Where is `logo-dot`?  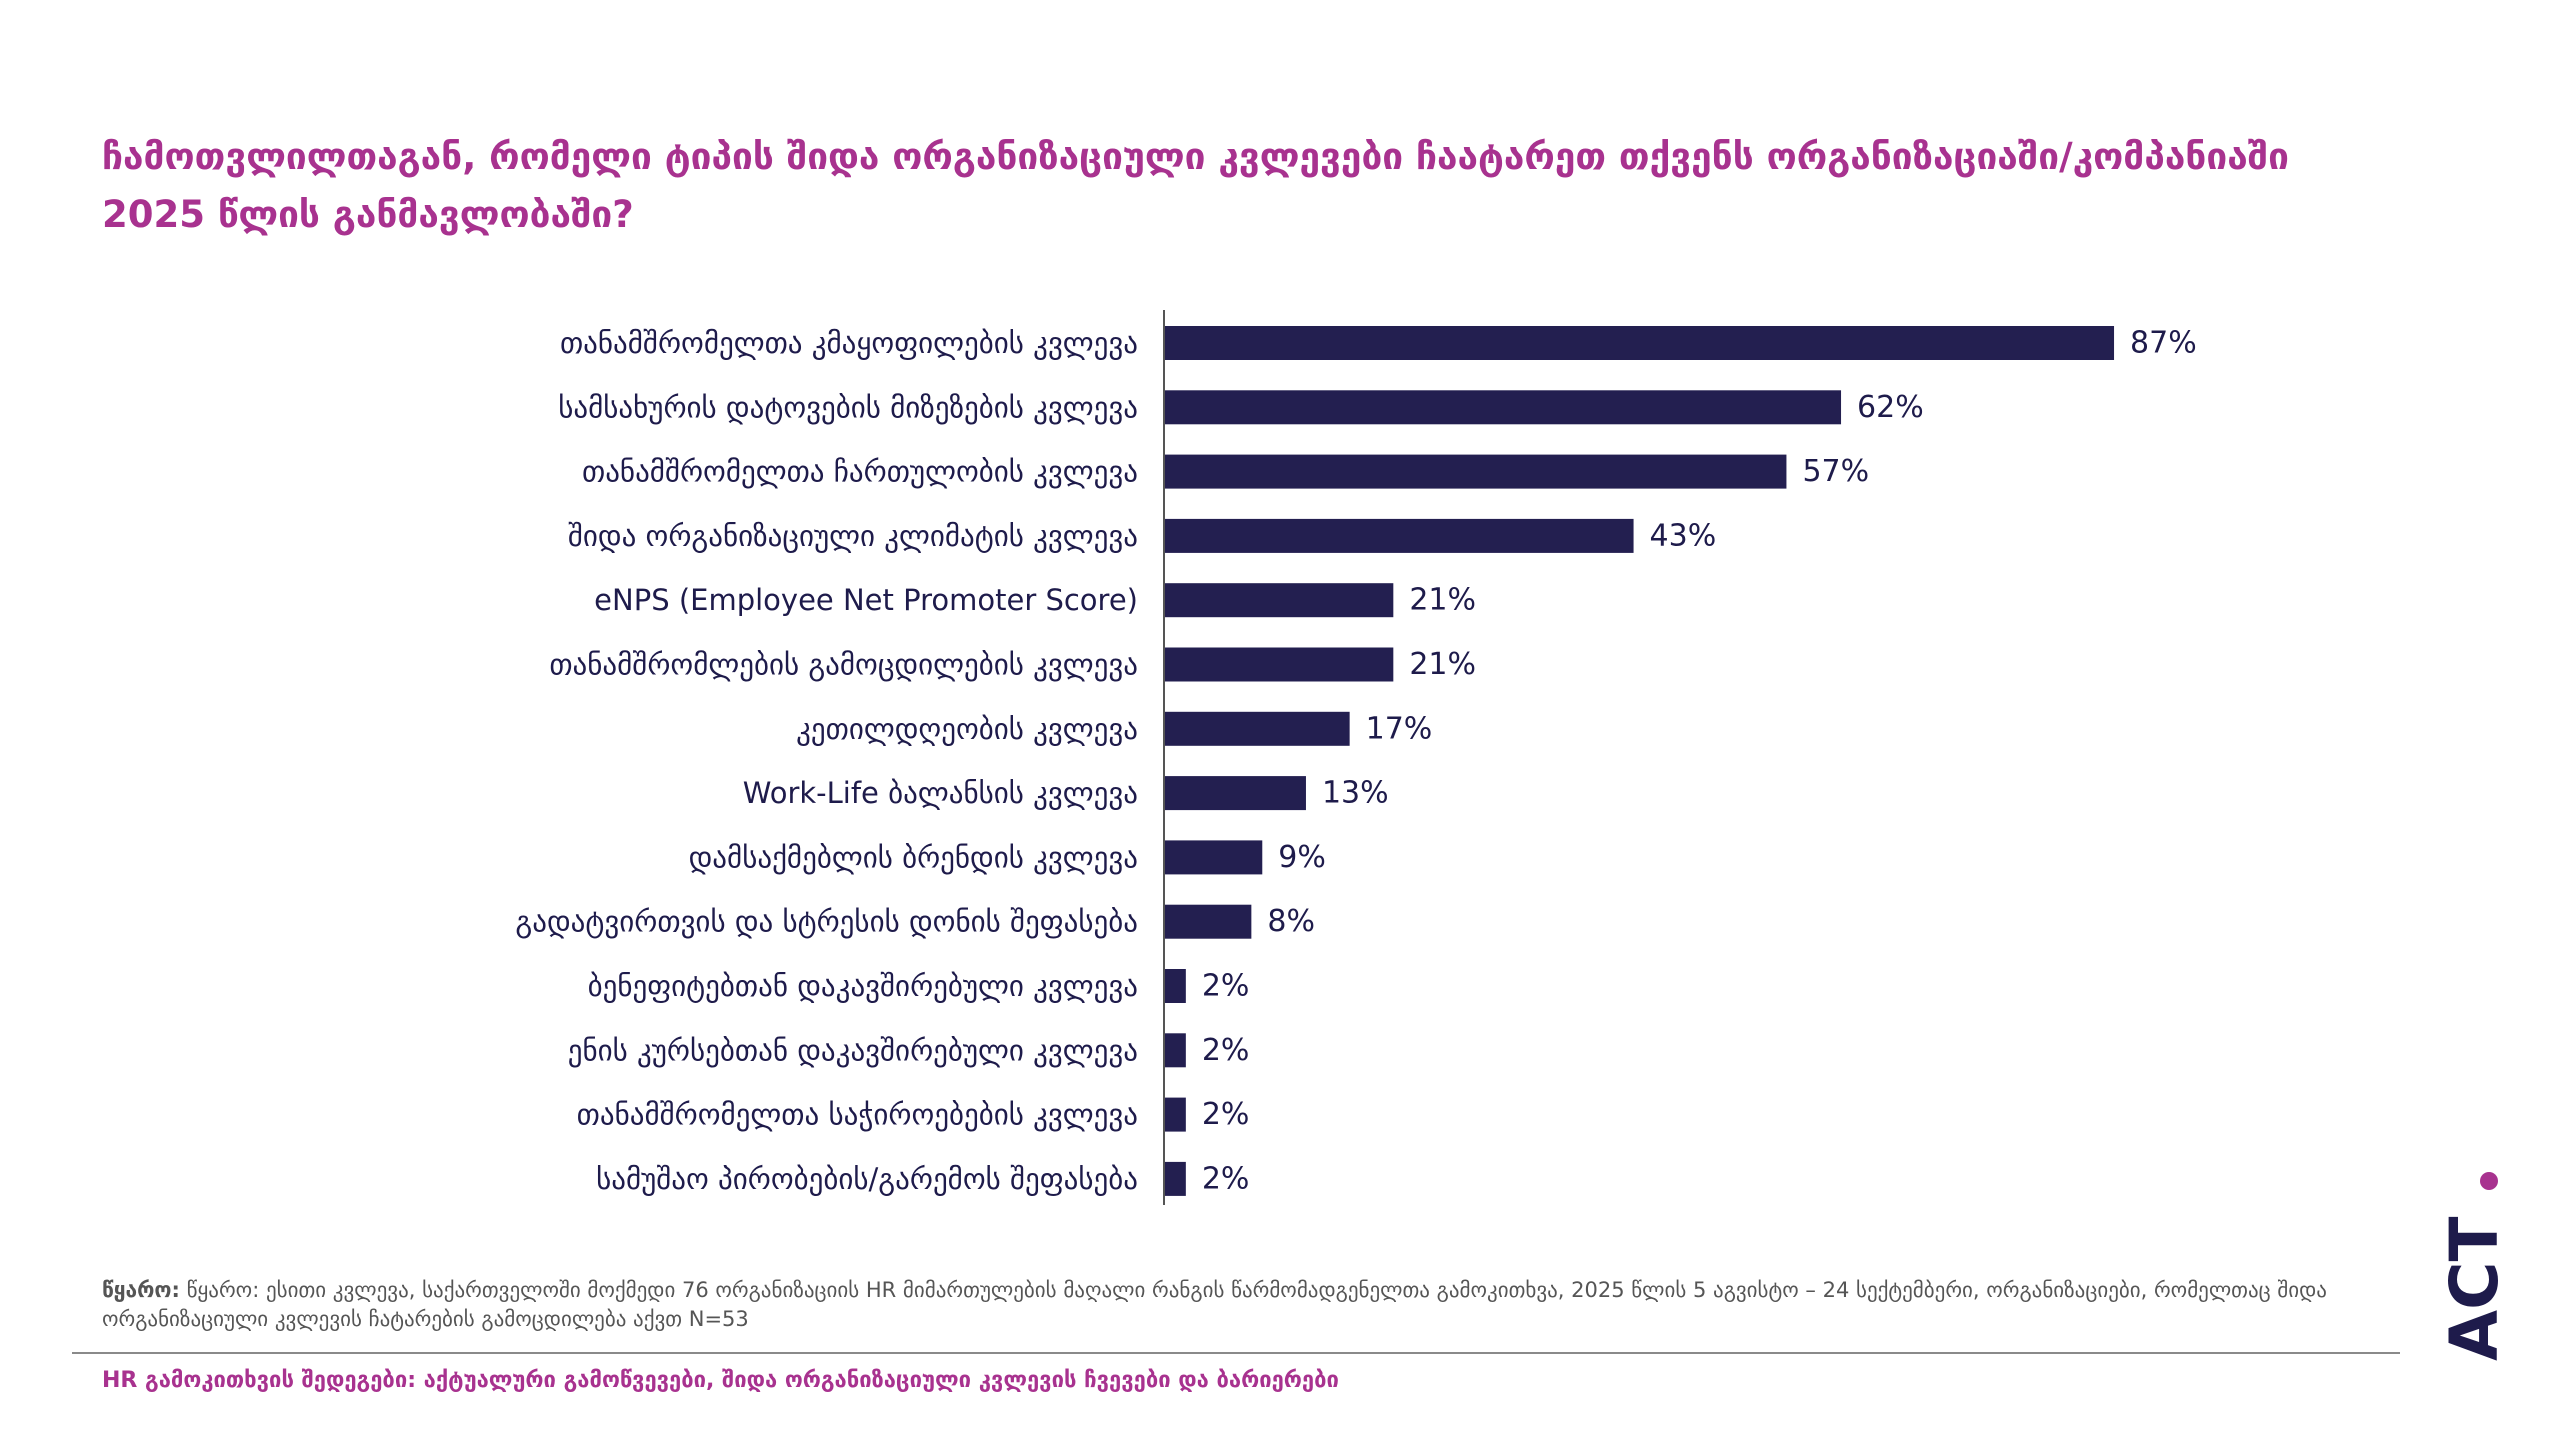
logo-dot is located at coordinates (2489, 1181).